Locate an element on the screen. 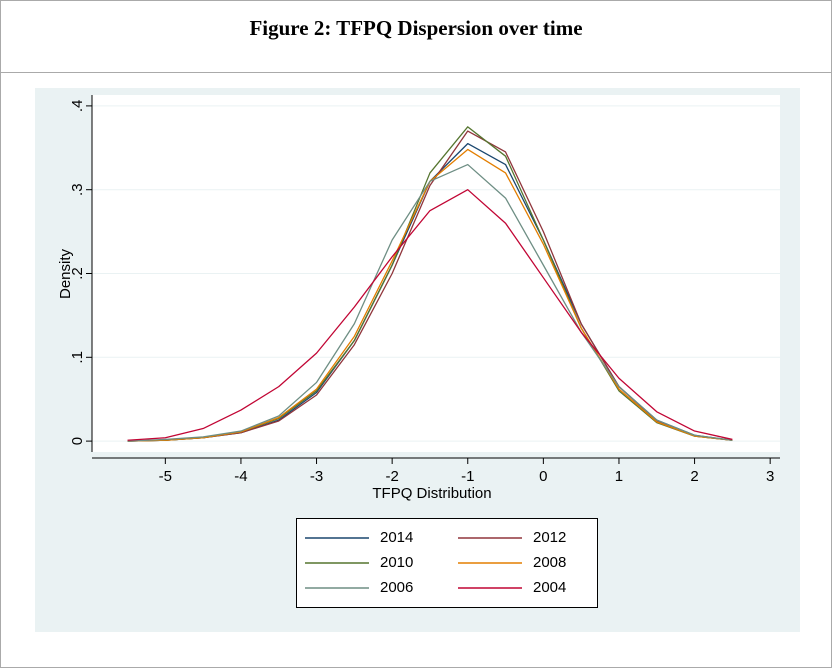 Image resolution: width=832 pixels, height=668 pixels. legend-label: 2010 is located at coordinates (396, 562).